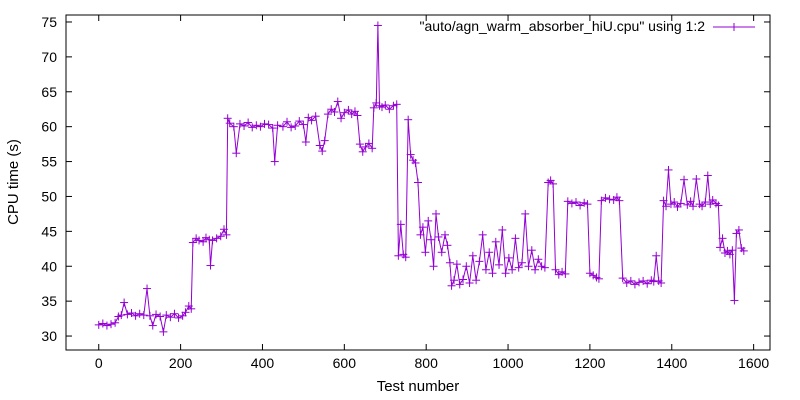 The image size is (800, 400). I want to click on x-axis-label: Test number, so click(418, 386).